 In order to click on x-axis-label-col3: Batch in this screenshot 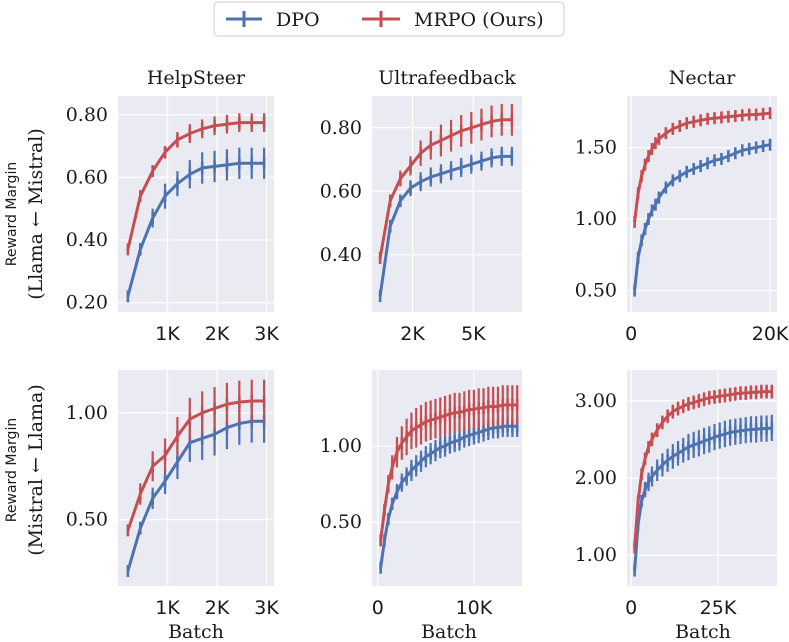, I will do `click(703, 631)`.